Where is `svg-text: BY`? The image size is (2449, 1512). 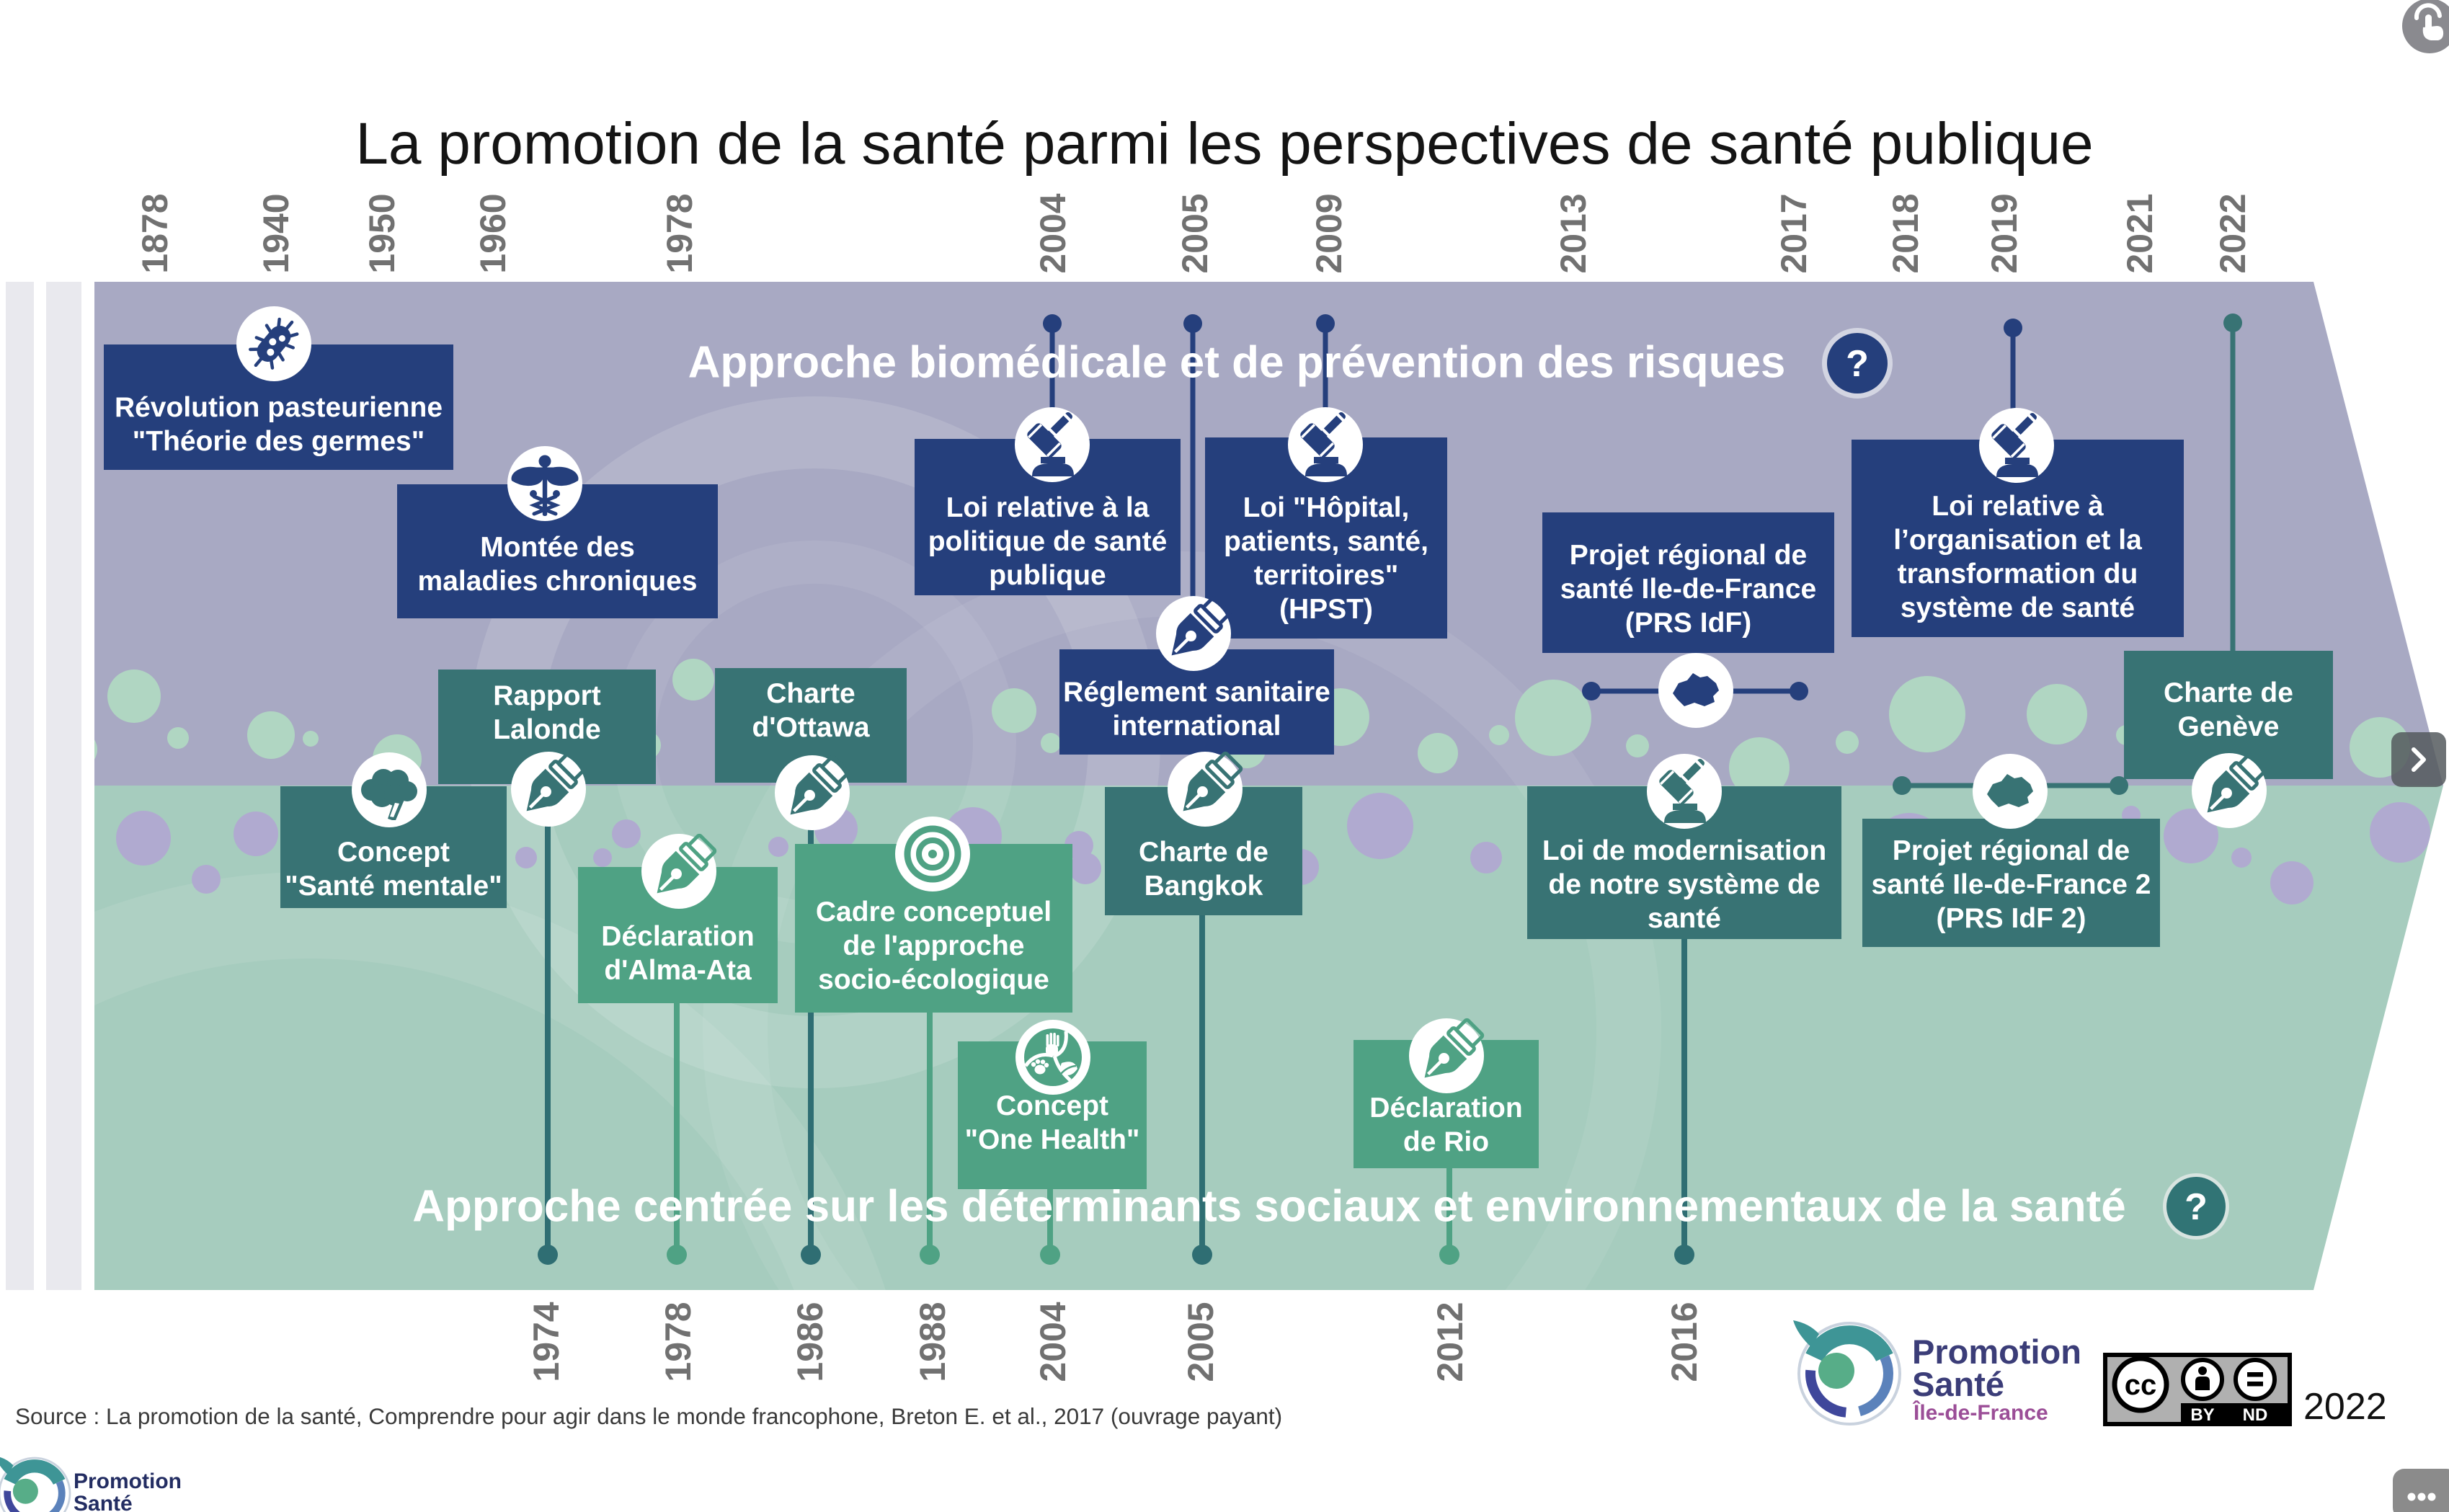 svg-text: BY is located at coordinates (2202, 1415).